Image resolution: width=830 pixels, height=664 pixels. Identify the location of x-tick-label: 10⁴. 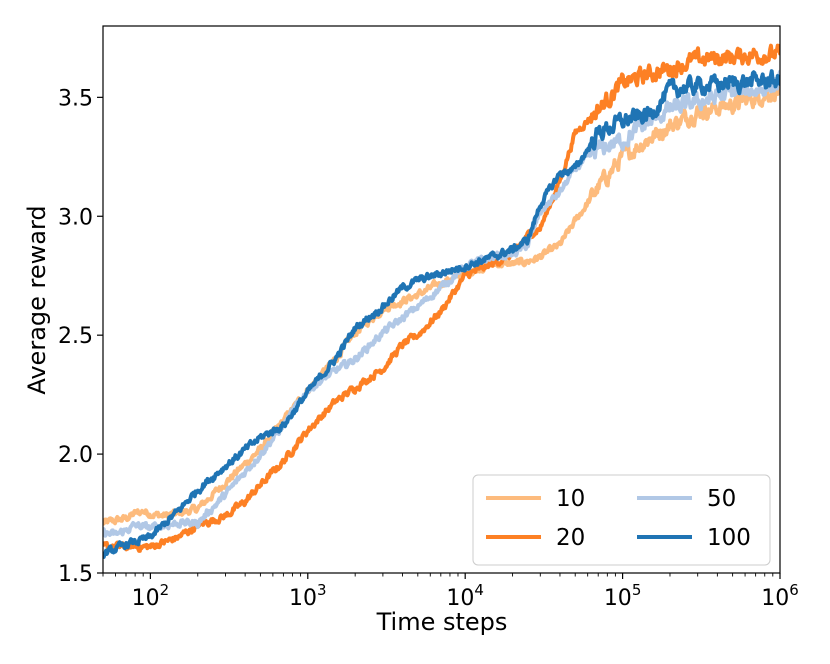
(465, 596).